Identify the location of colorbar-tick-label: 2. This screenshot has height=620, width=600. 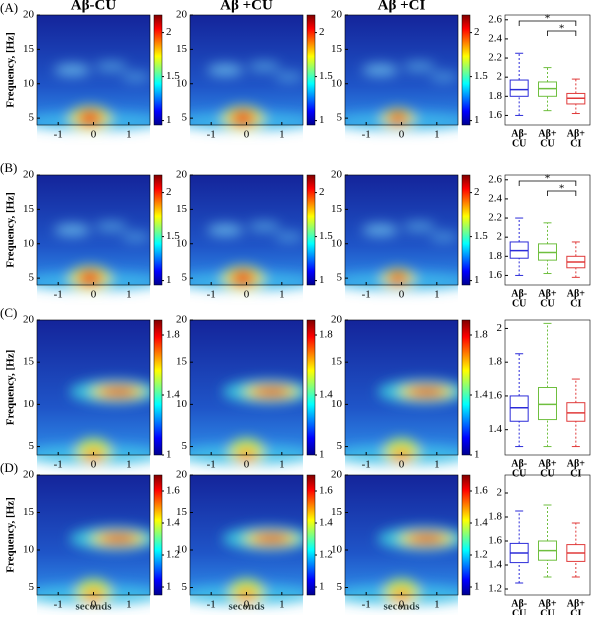
(322, 192).